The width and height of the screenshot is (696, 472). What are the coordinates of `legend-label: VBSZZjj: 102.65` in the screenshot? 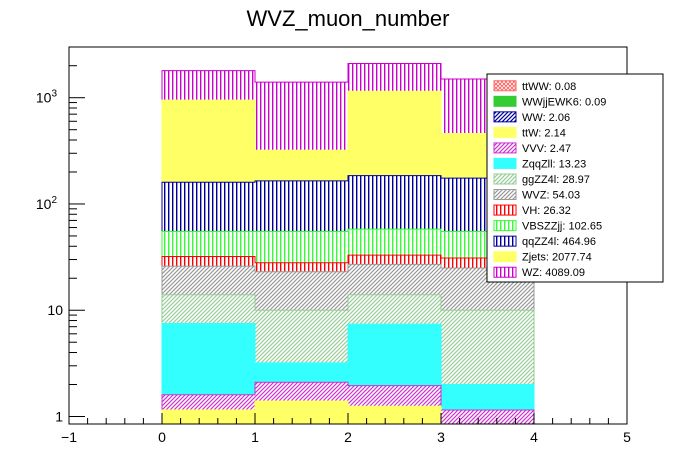 It's located at (562, 227).